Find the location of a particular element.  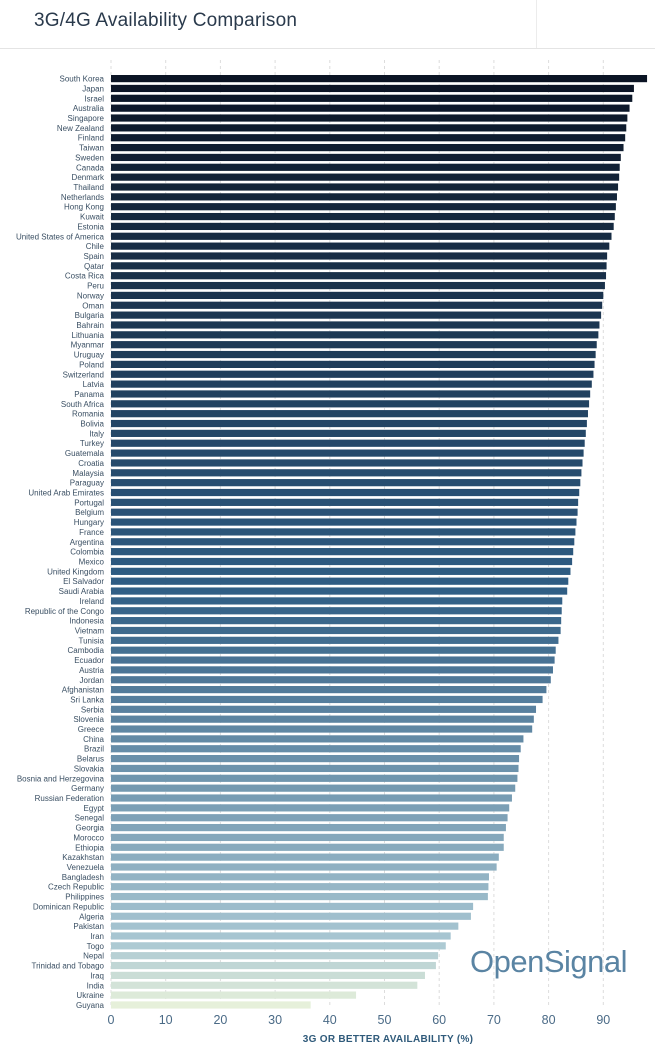

bar-el-salvador is located at coordinates (340, 581).